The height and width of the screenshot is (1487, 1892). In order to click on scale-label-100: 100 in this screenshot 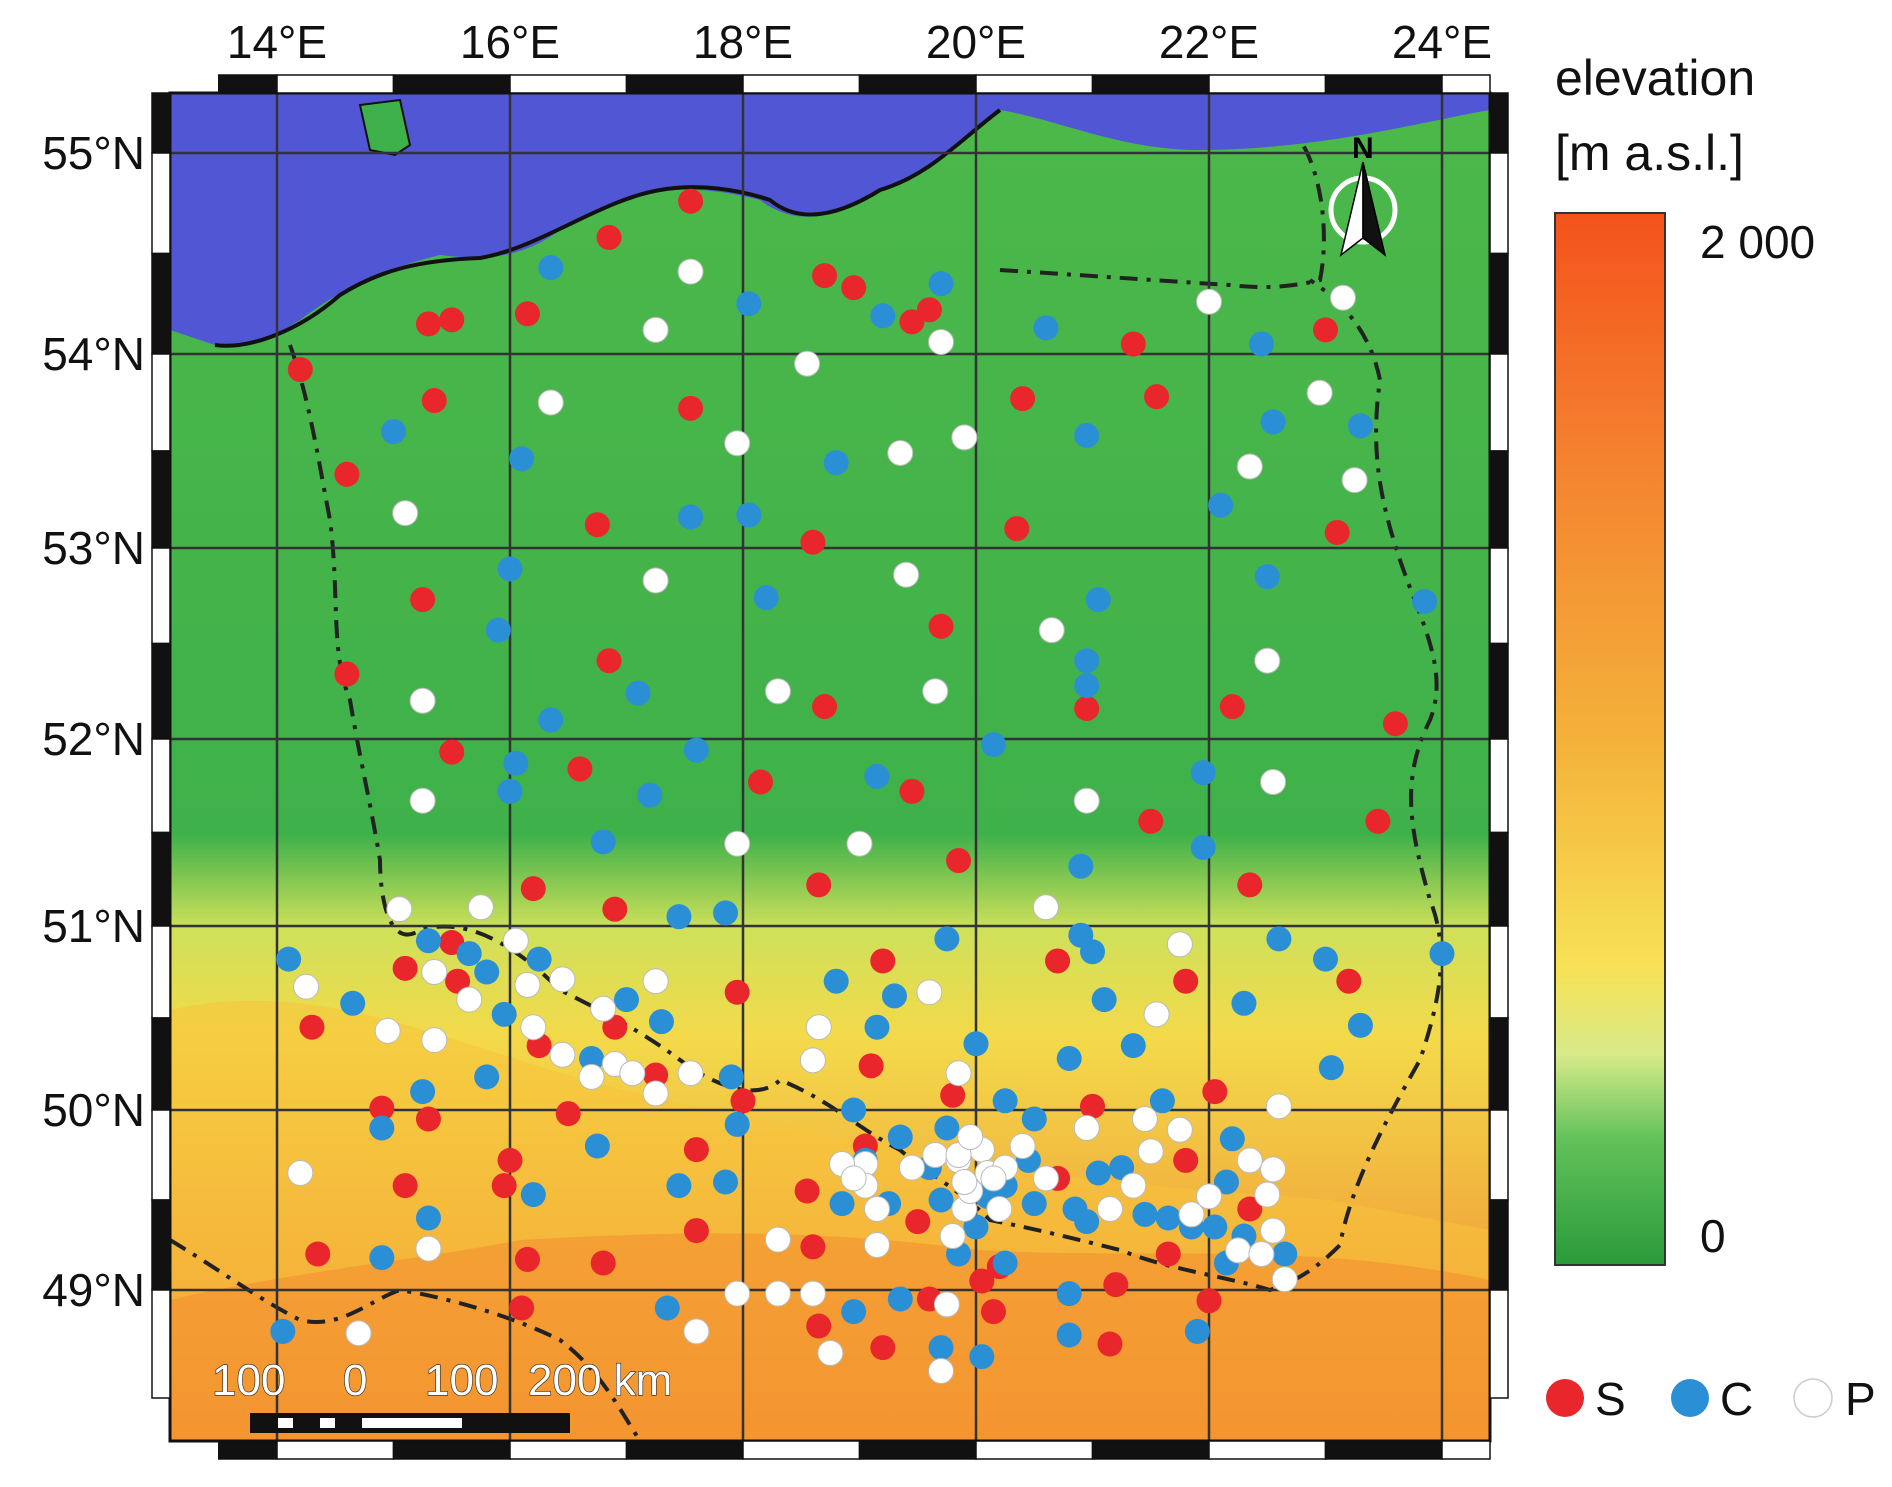, I will do `click(461, 1380)`.